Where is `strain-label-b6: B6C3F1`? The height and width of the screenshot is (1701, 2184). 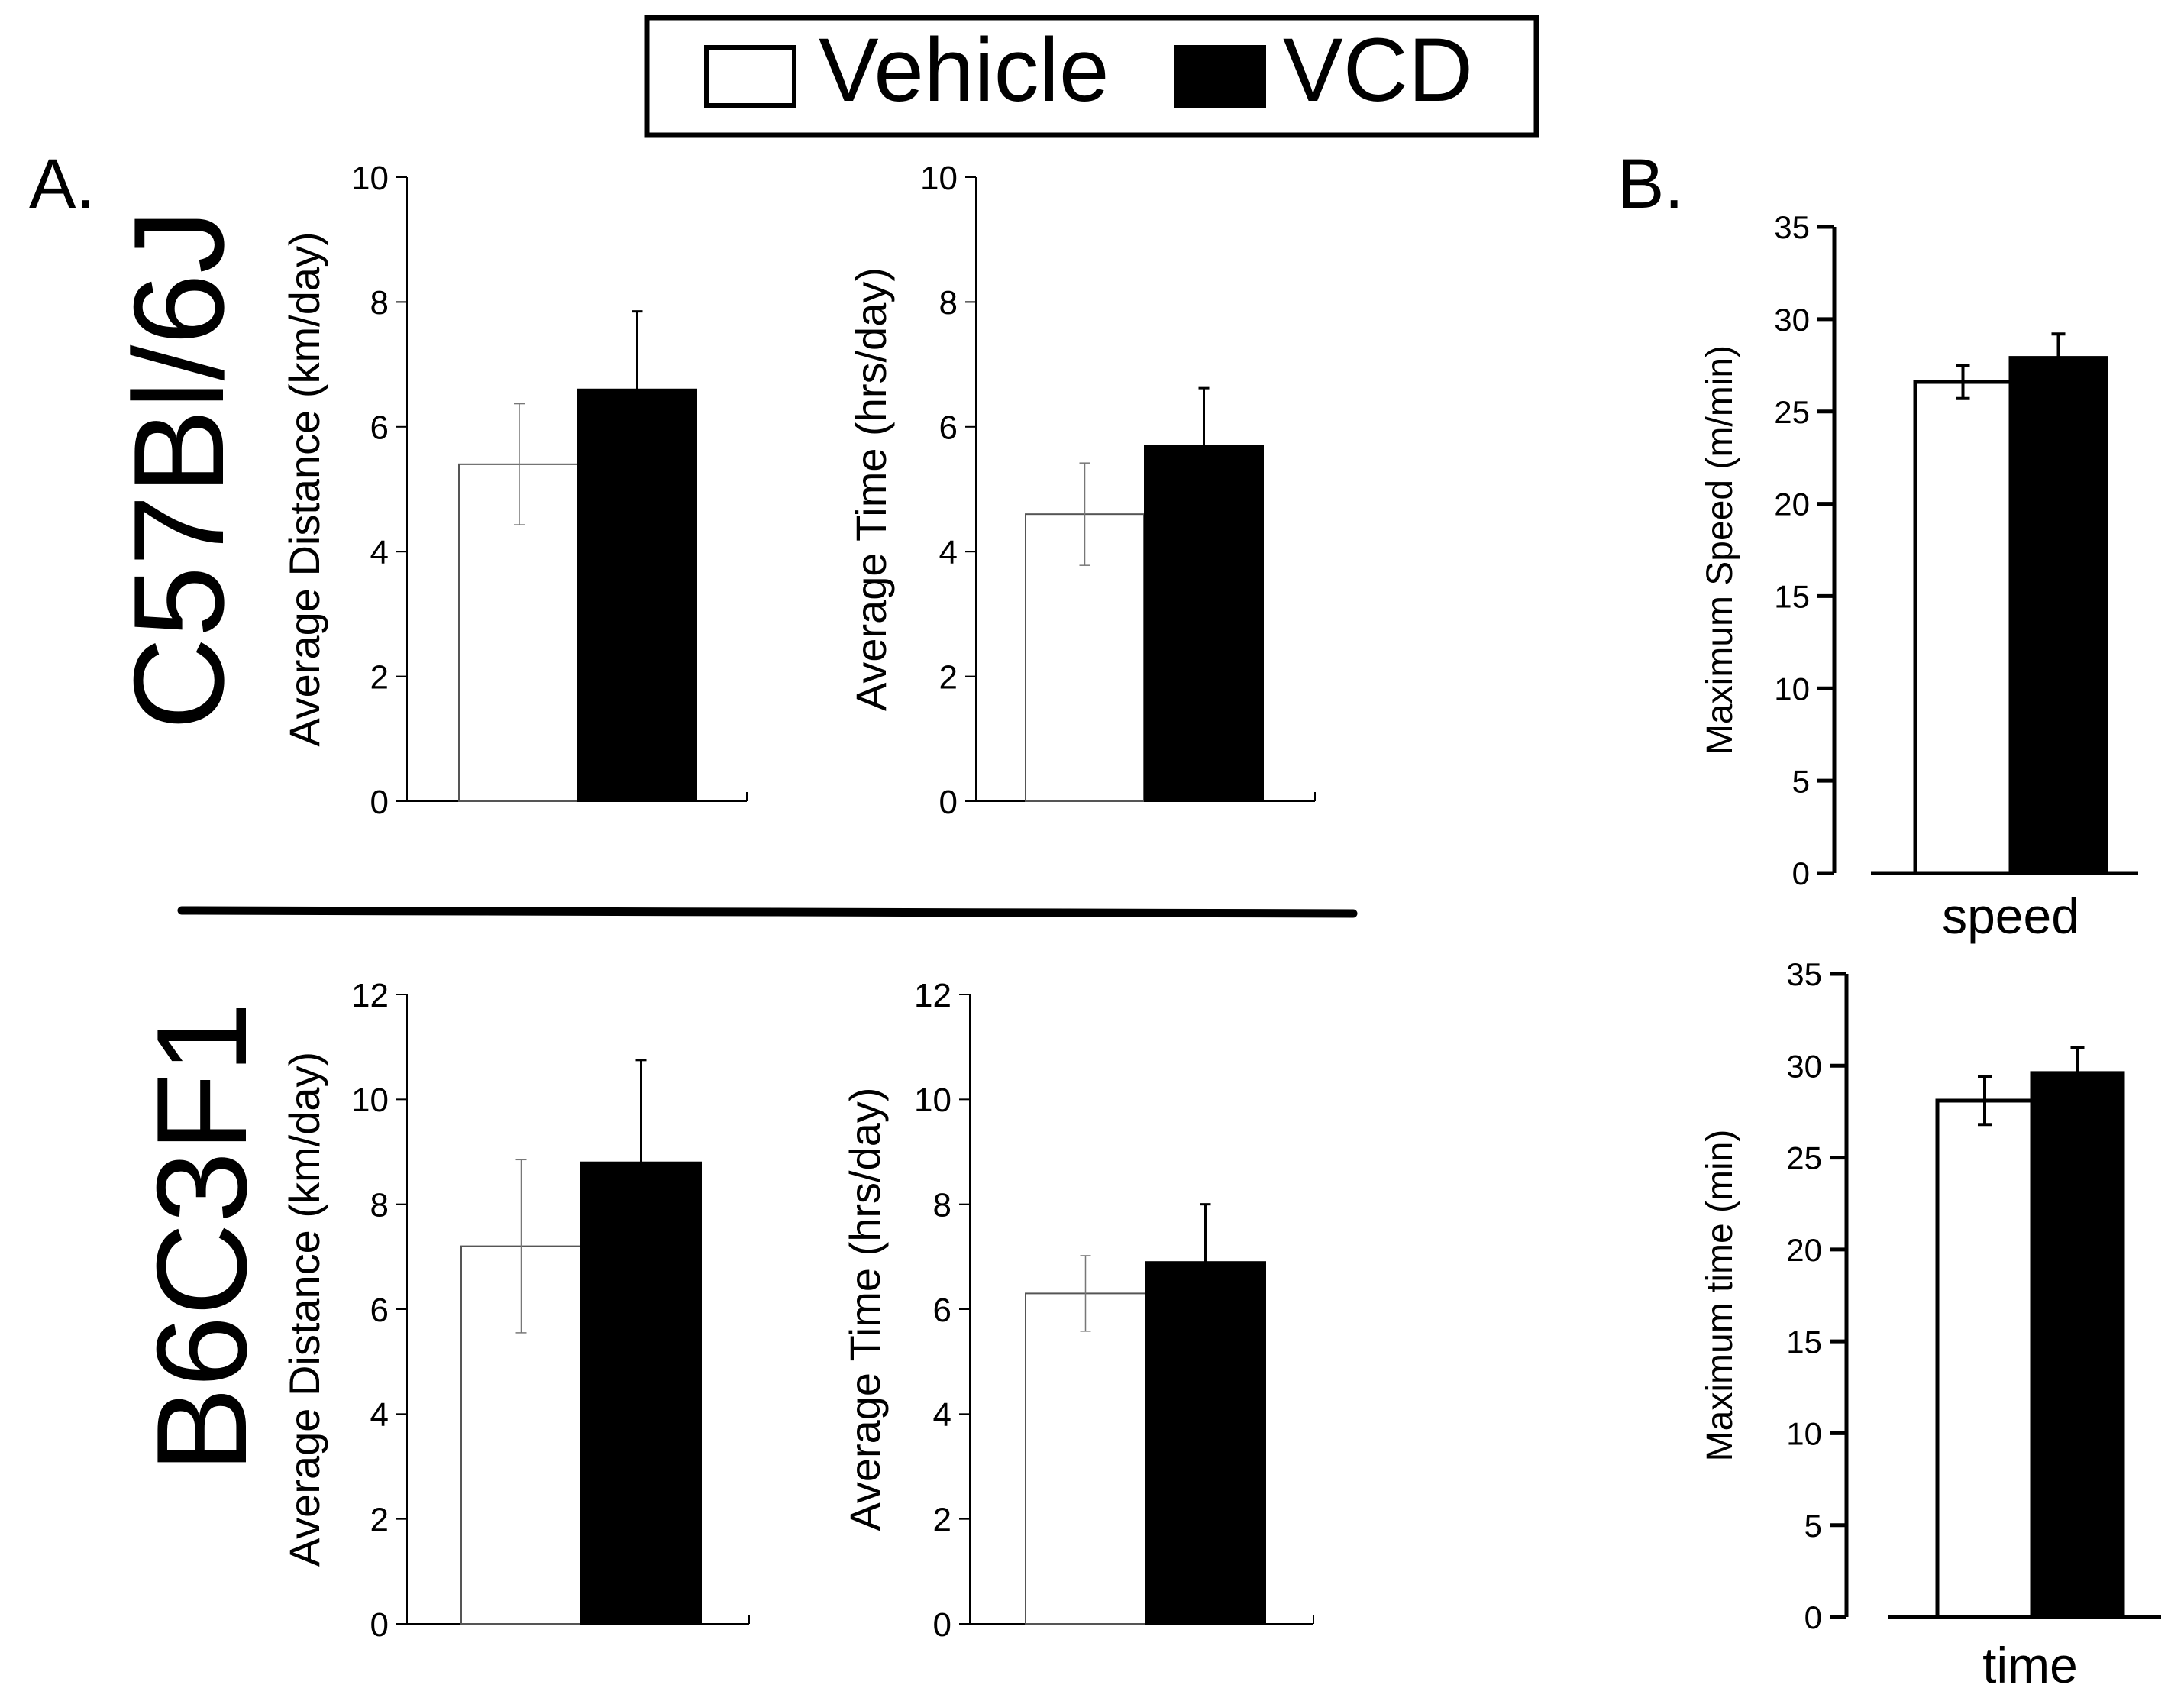
strain-label-b6: B6C3F1 is located at coordinates (202, 1237).